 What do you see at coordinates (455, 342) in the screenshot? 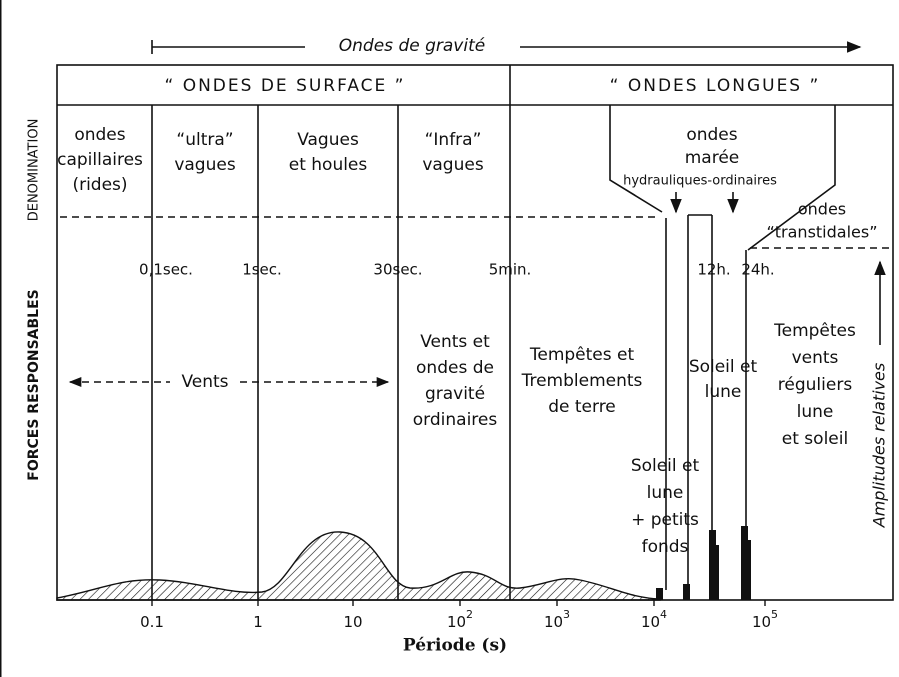
I see `forces-text: Vents et` at bounding box center [455, 342].